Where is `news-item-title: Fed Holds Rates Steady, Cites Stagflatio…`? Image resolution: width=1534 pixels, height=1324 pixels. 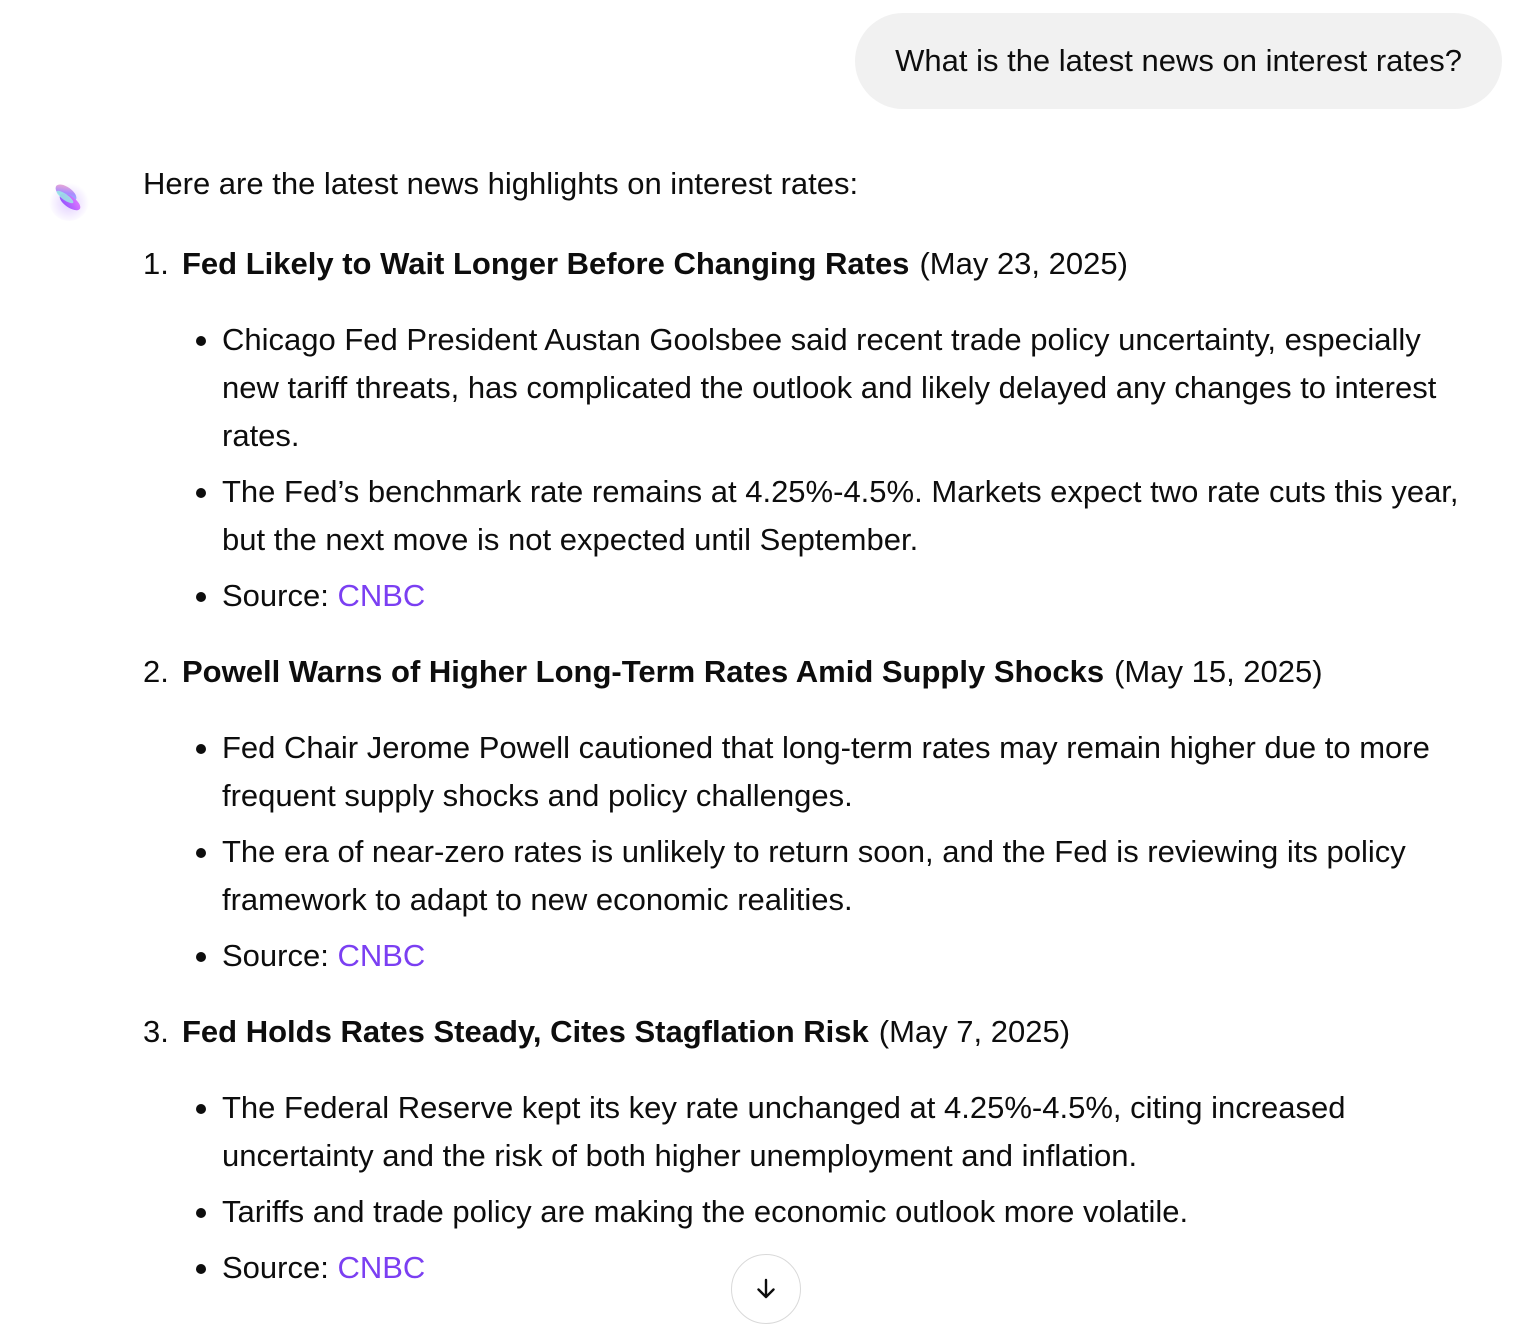
news-item-title: Fed Holds Rates Steady, Cites Stagflatio… is located at coordinates (525, 1031).